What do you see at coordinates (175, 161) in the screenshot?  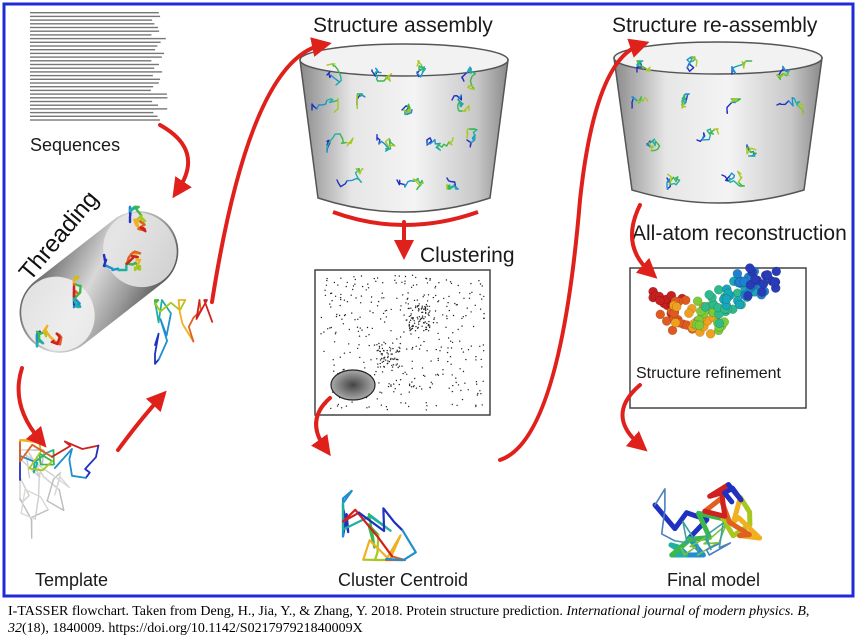 I see `arrow-sequences-to-threading` at bounding box center [175, 161].